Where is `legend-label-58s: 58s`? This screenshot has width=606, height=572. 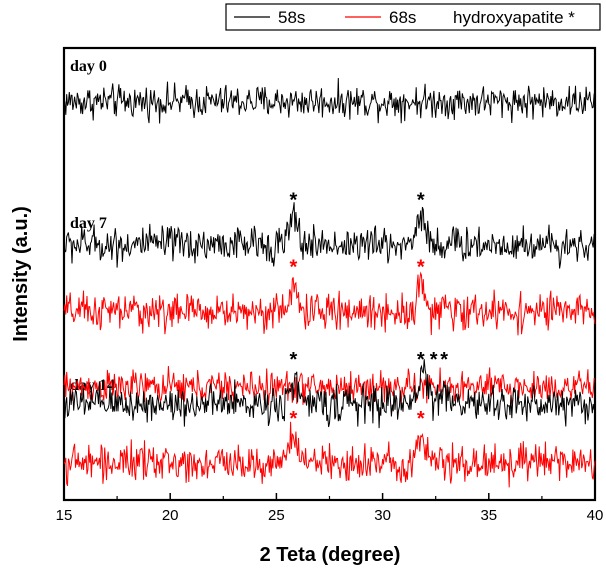
legend-label-58s: 58s is located at coordinates (291, 17).